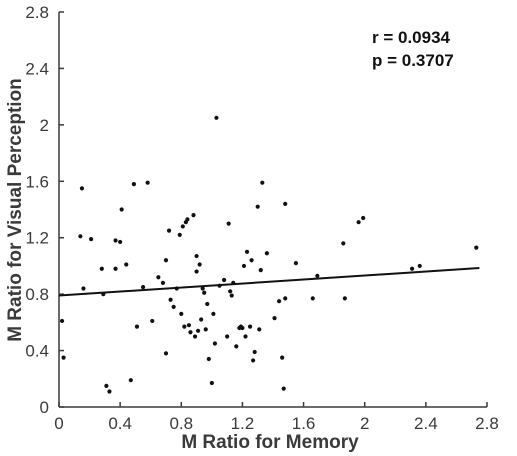 The image size is (517, 456). Describe the element at coordinates (15, 210) in the screenshot. I see `y-axis-label: M Ratio for Visual Perception` at that location.